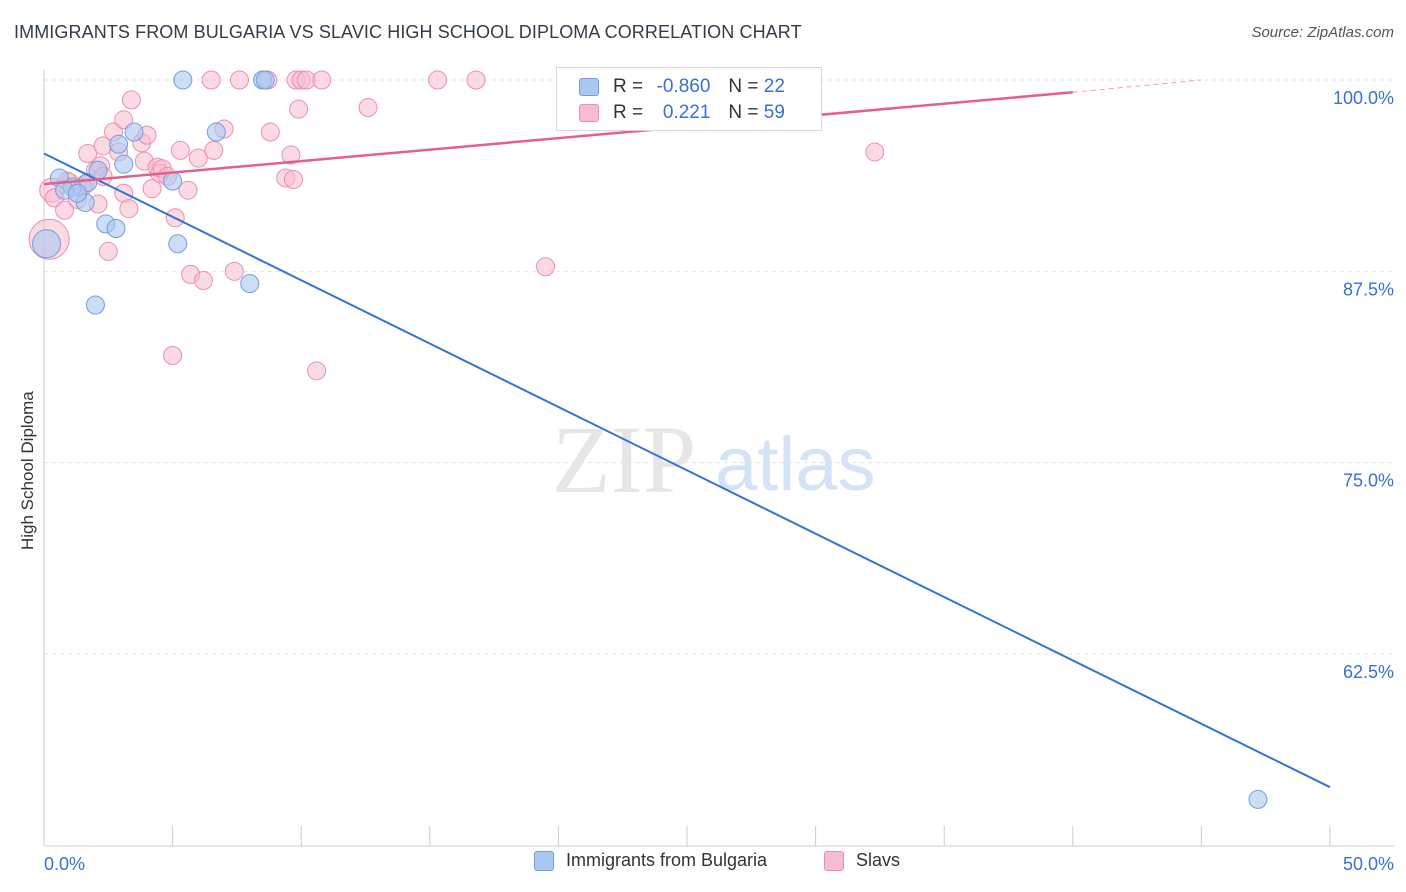  I want to click on n-value: 59, so click(774, 112).